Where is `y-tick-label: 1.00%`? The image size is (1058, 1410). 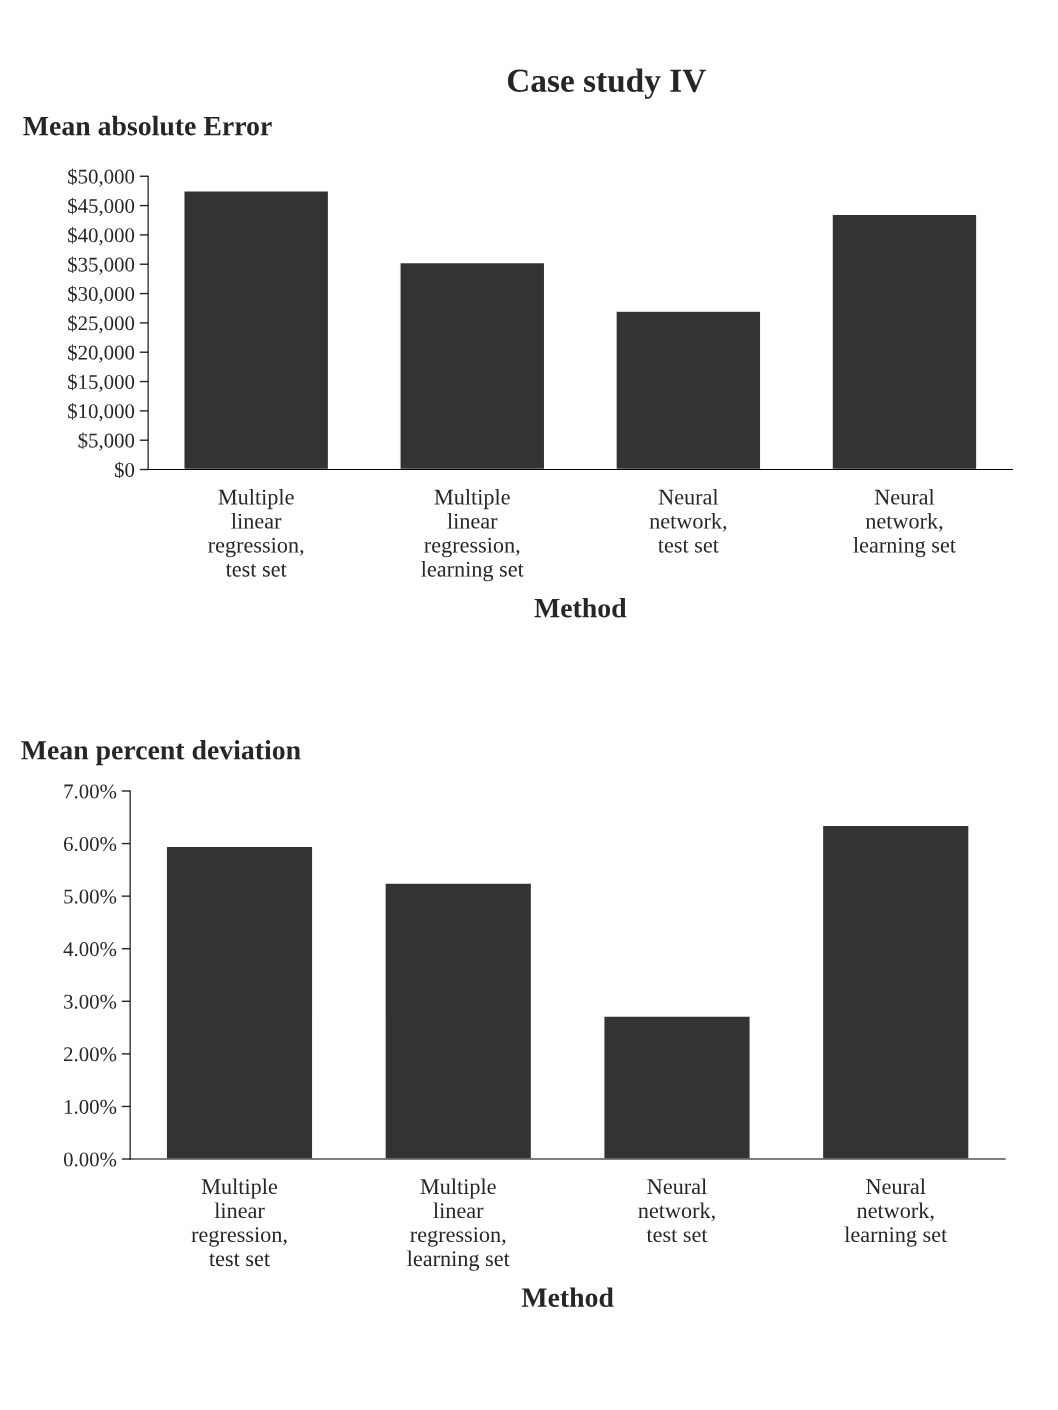 y-tick-label: 1.00% is located at coordinates (90, 1106).